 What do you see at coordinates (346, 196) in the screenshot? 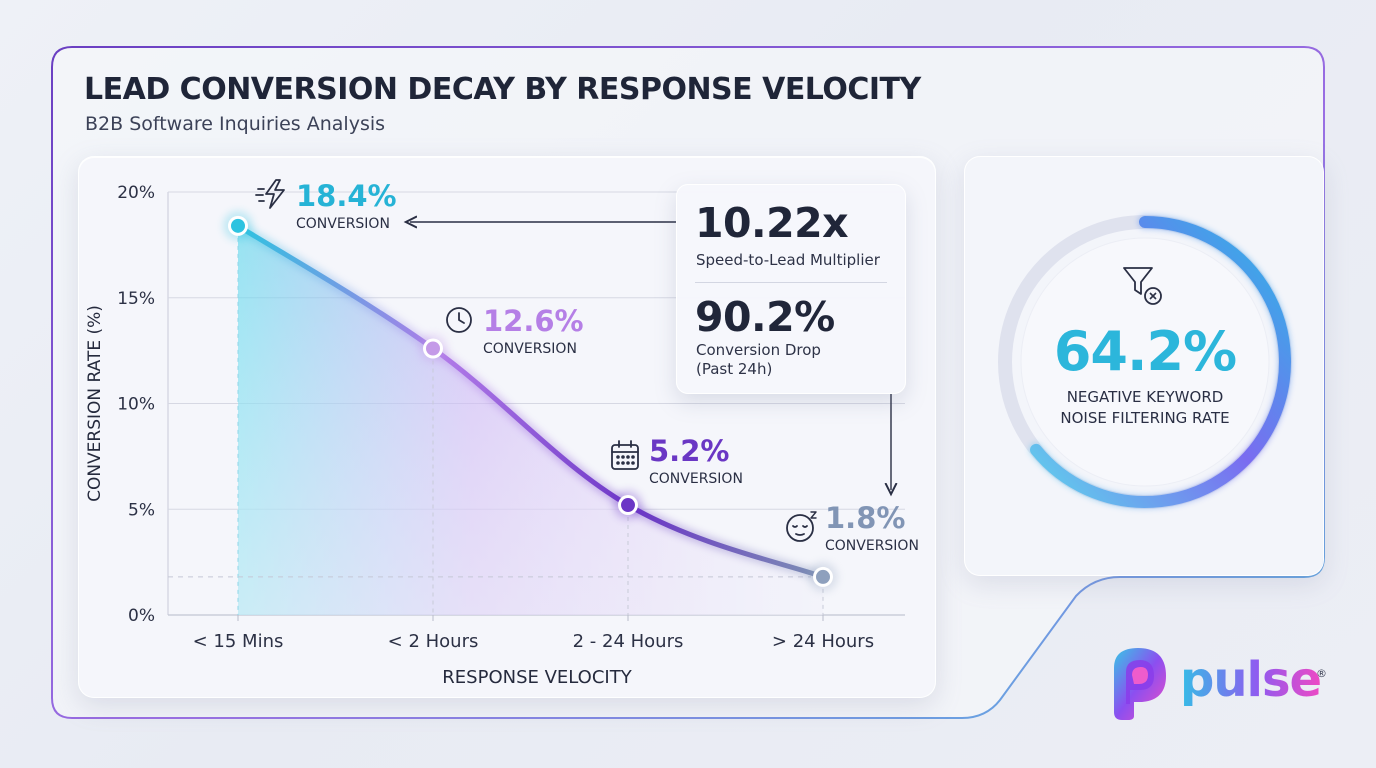
I see `annotation-value: 18.4%` at bounding box center [346, 196].